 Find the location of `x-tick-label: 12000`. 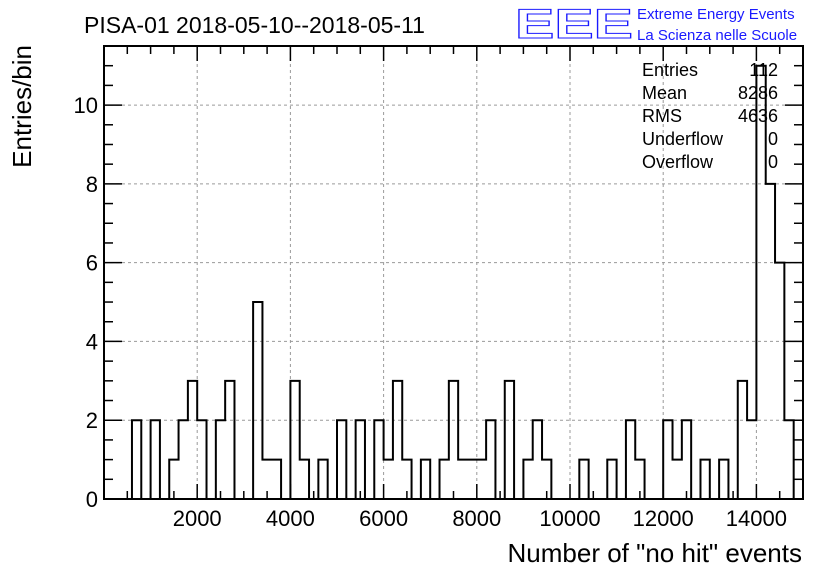

x-tick-label: 12000 is located at coordinates (663, 518).